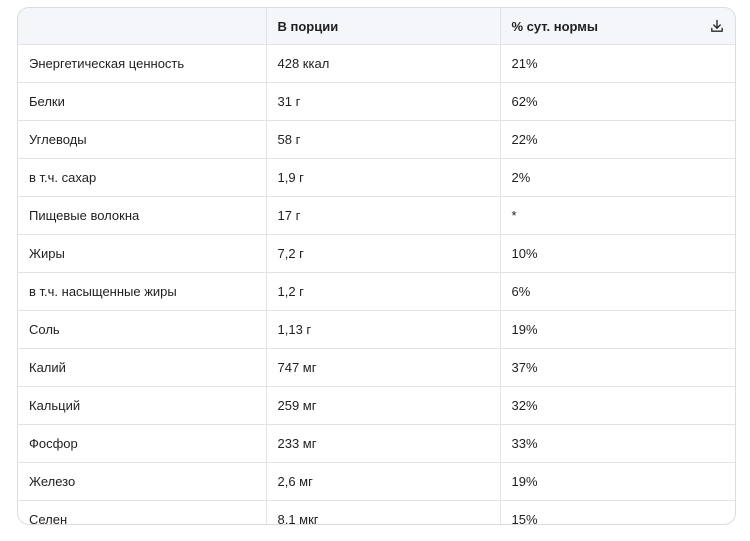  What do you see at coordinates (142, 139) in the screenshot?
I see `cell-nutrient: Углеводы` at bounding box center [142, 139].